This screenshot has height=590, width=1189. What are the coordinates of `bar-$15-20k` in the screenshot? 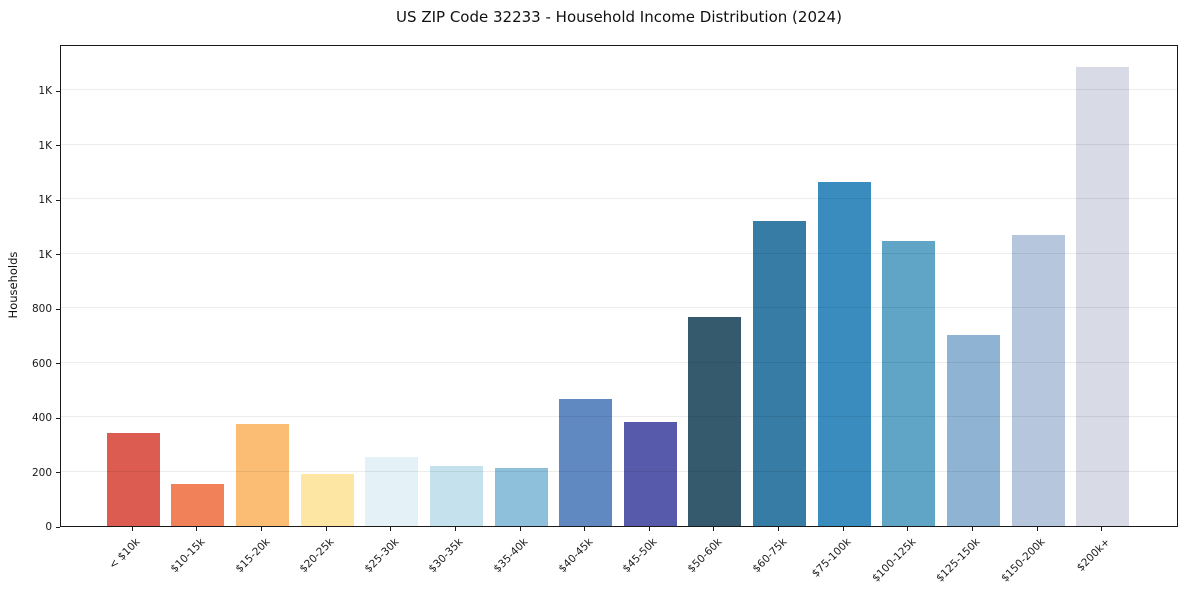 It's located at (263, 475).